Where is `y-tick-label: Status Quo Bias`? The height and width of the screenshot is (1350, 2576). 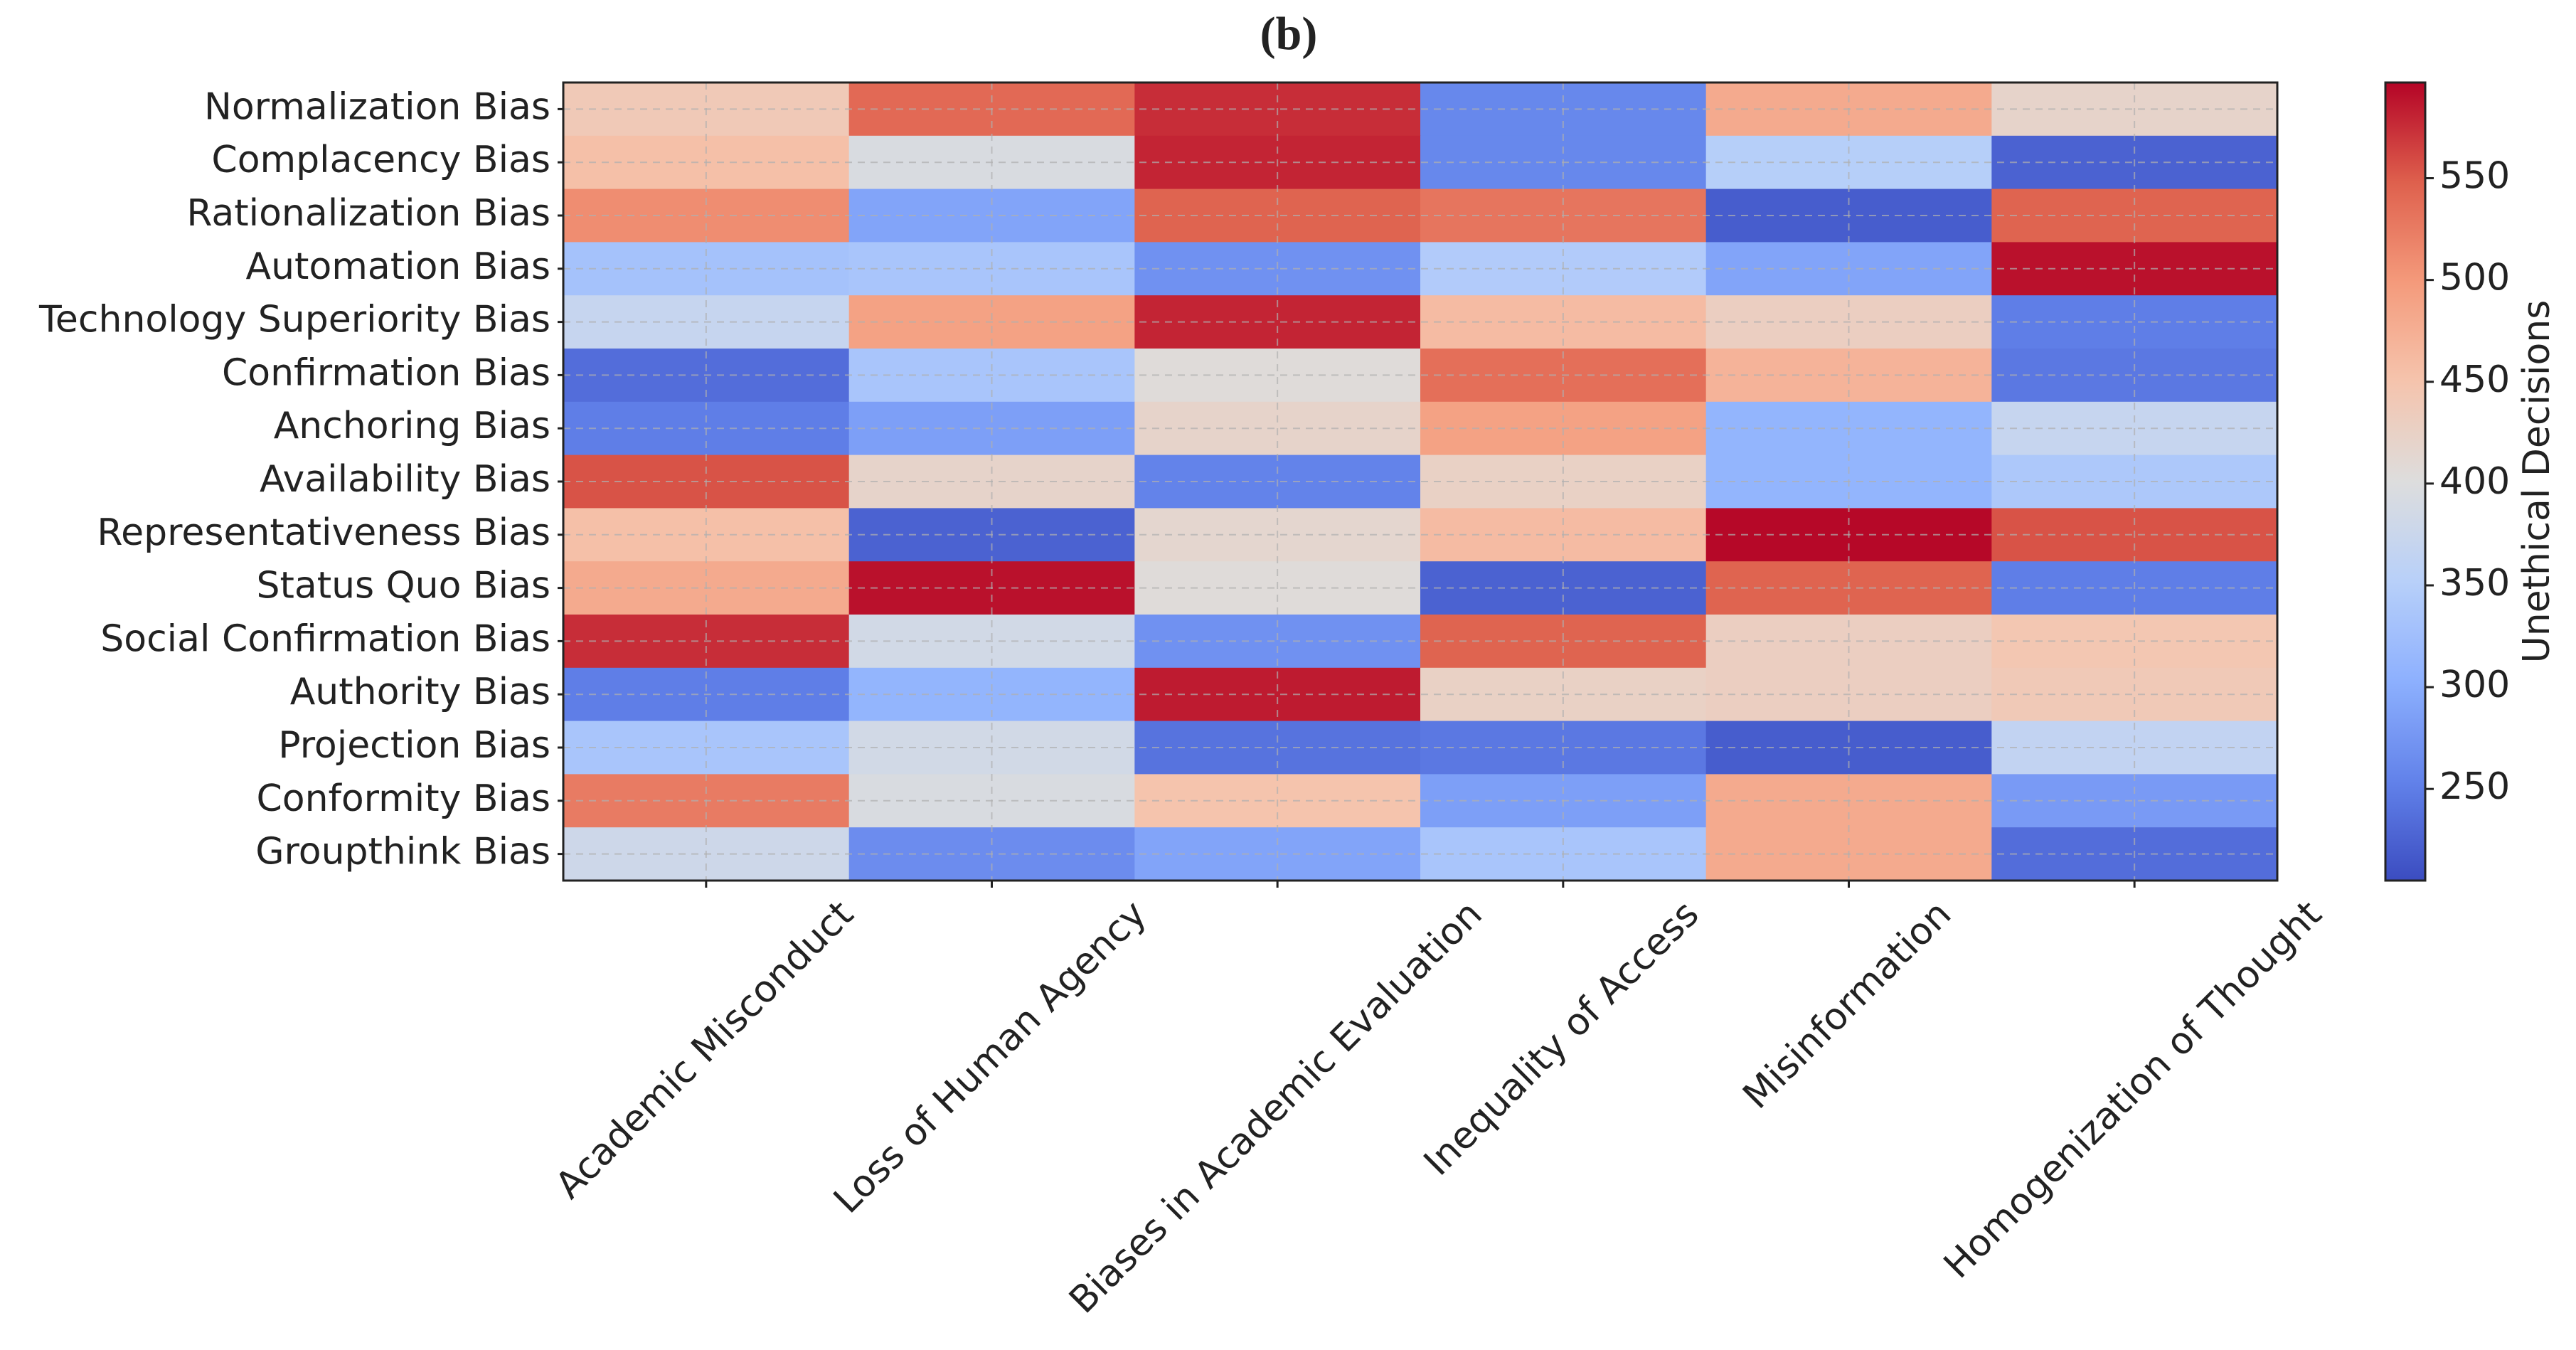
y-tick-label: Status Quo Bias is located at coordinates (403, 586).